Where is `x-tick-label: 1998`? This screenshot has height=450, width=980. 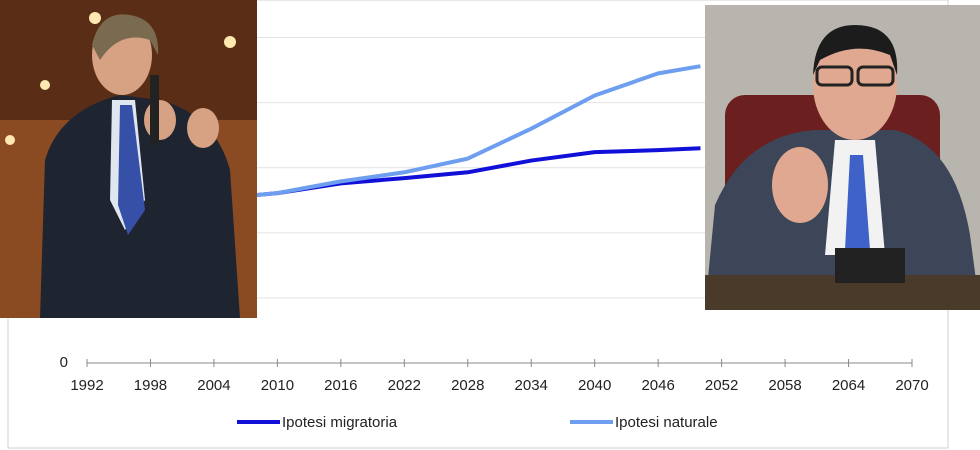 x-tick-label: 1998 is located at coordinates (150, 385).